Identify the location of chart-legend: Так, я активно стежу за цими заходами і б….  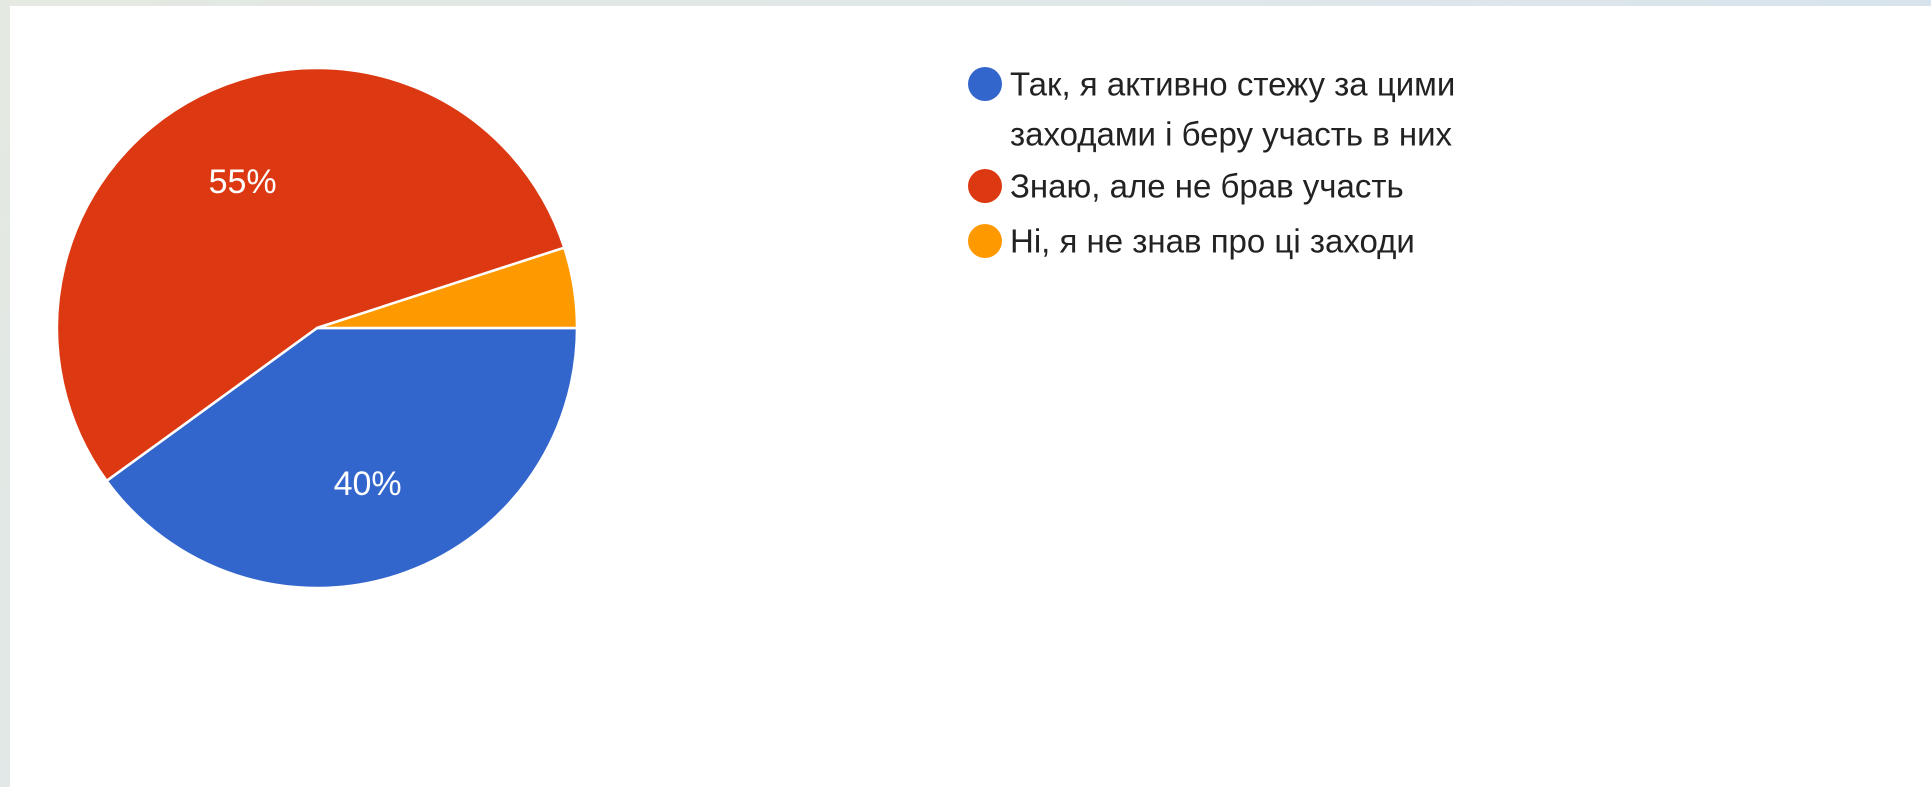
(1211, 163).